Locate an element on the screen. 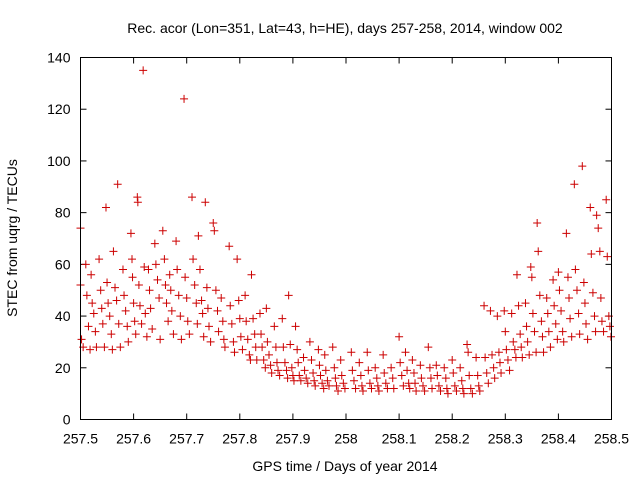  x-tick-label: 257.5 is located at coordinates (80, 439).